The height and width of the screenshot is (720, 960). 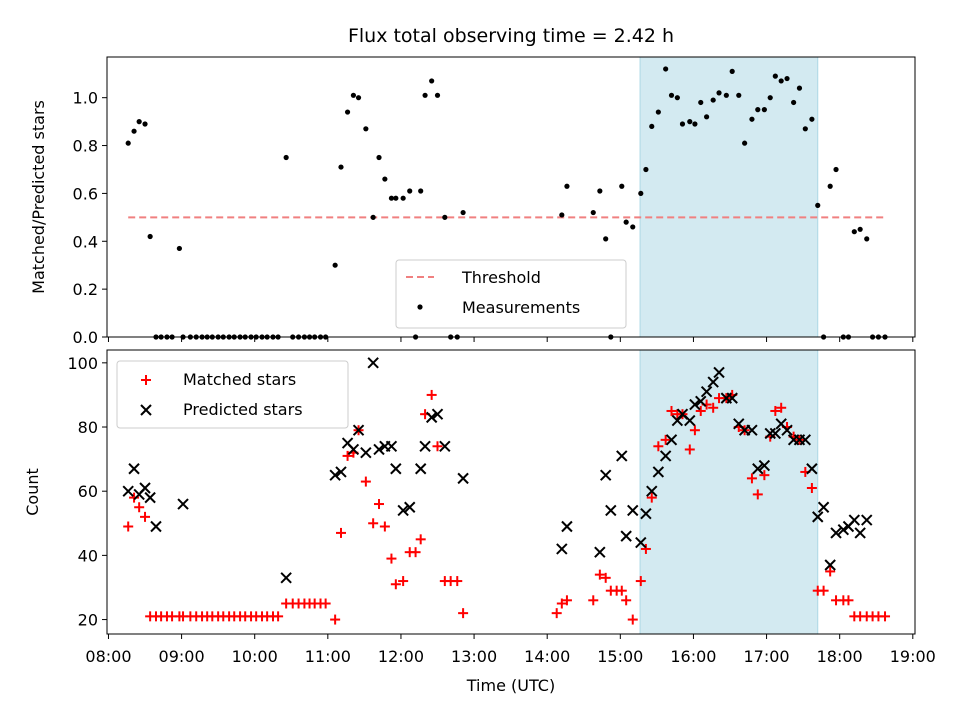 I want to click on bottom-observing-window, so click(x=729, y=492).